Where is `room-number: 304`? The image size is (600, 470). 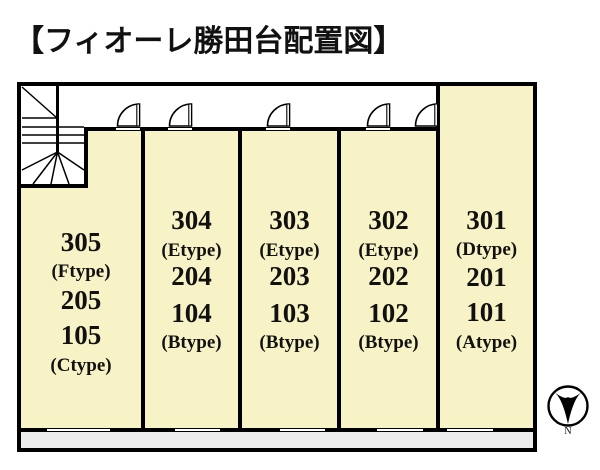 room-number: 304 is located at coordinates (191, 220).